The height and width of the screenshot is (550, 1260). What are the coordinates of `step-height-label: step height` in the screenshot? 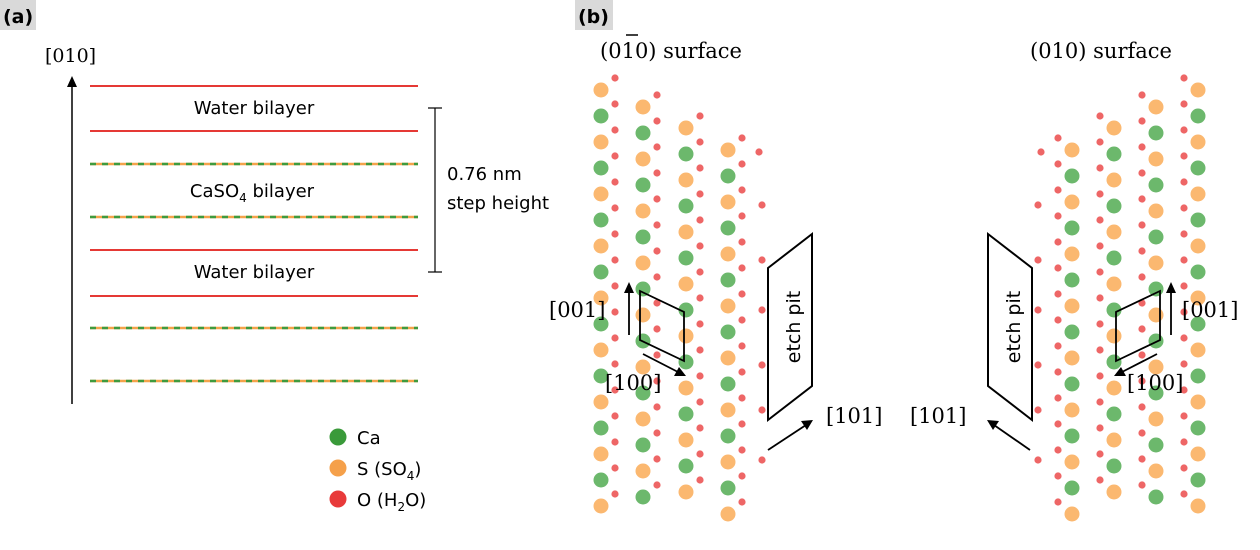 It's located at (498, 203).